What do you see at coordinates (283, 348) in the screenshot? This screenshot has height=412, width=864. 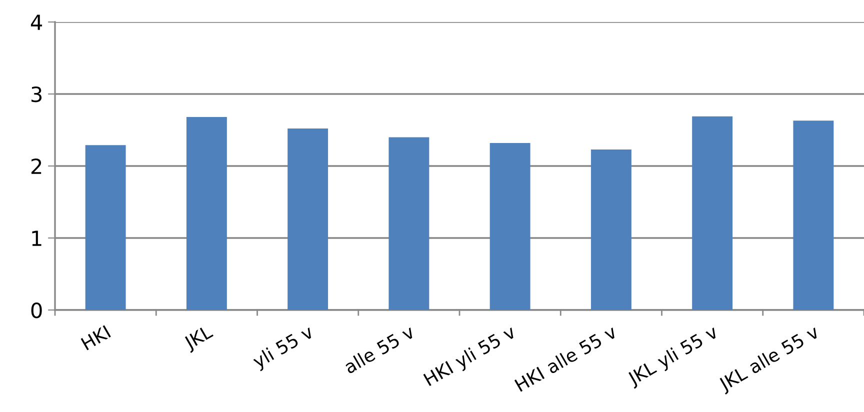 I see `x-tick-label: yli 55 v` at bounding box center [283, 348].